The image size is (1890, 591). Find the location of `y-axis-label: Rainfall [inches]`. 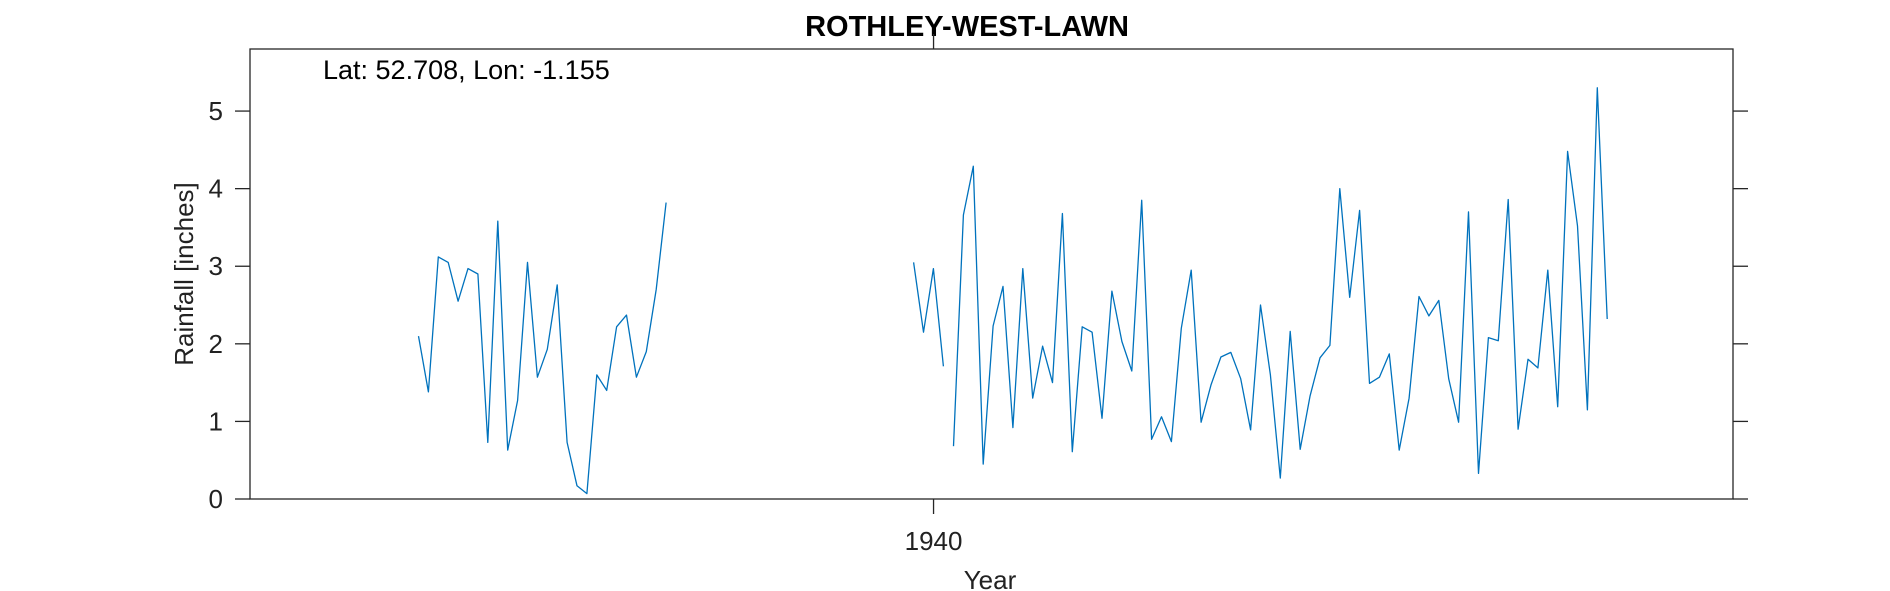

y-axis-label: Rainfall [inches] is located at coordinates (184, 274).